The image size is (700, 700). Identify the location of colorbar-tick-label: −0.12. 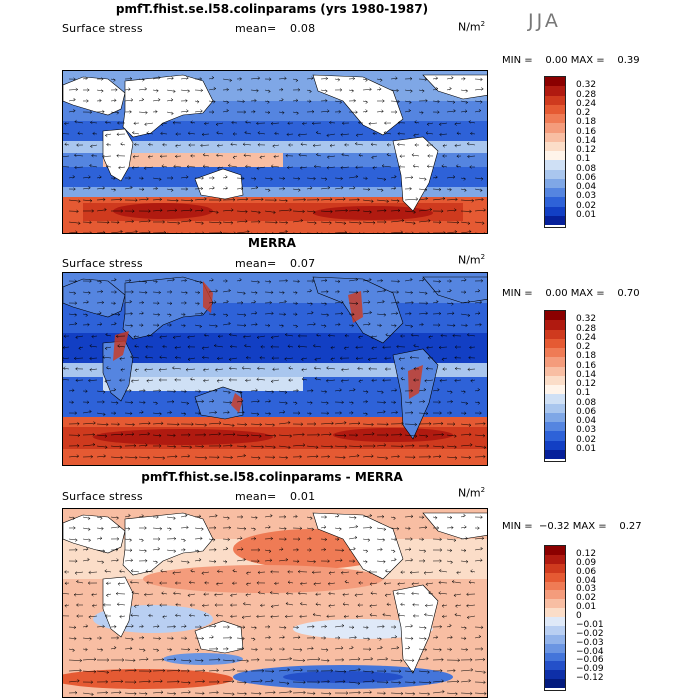
(590, 678).